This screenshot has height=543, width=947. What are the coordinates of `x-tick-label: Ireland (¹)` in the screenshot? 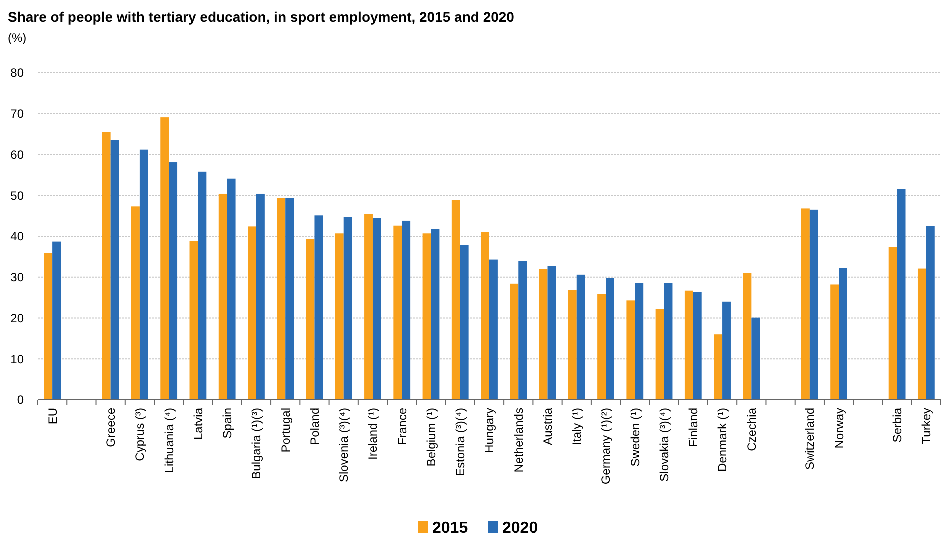 It's located at (373, 434).